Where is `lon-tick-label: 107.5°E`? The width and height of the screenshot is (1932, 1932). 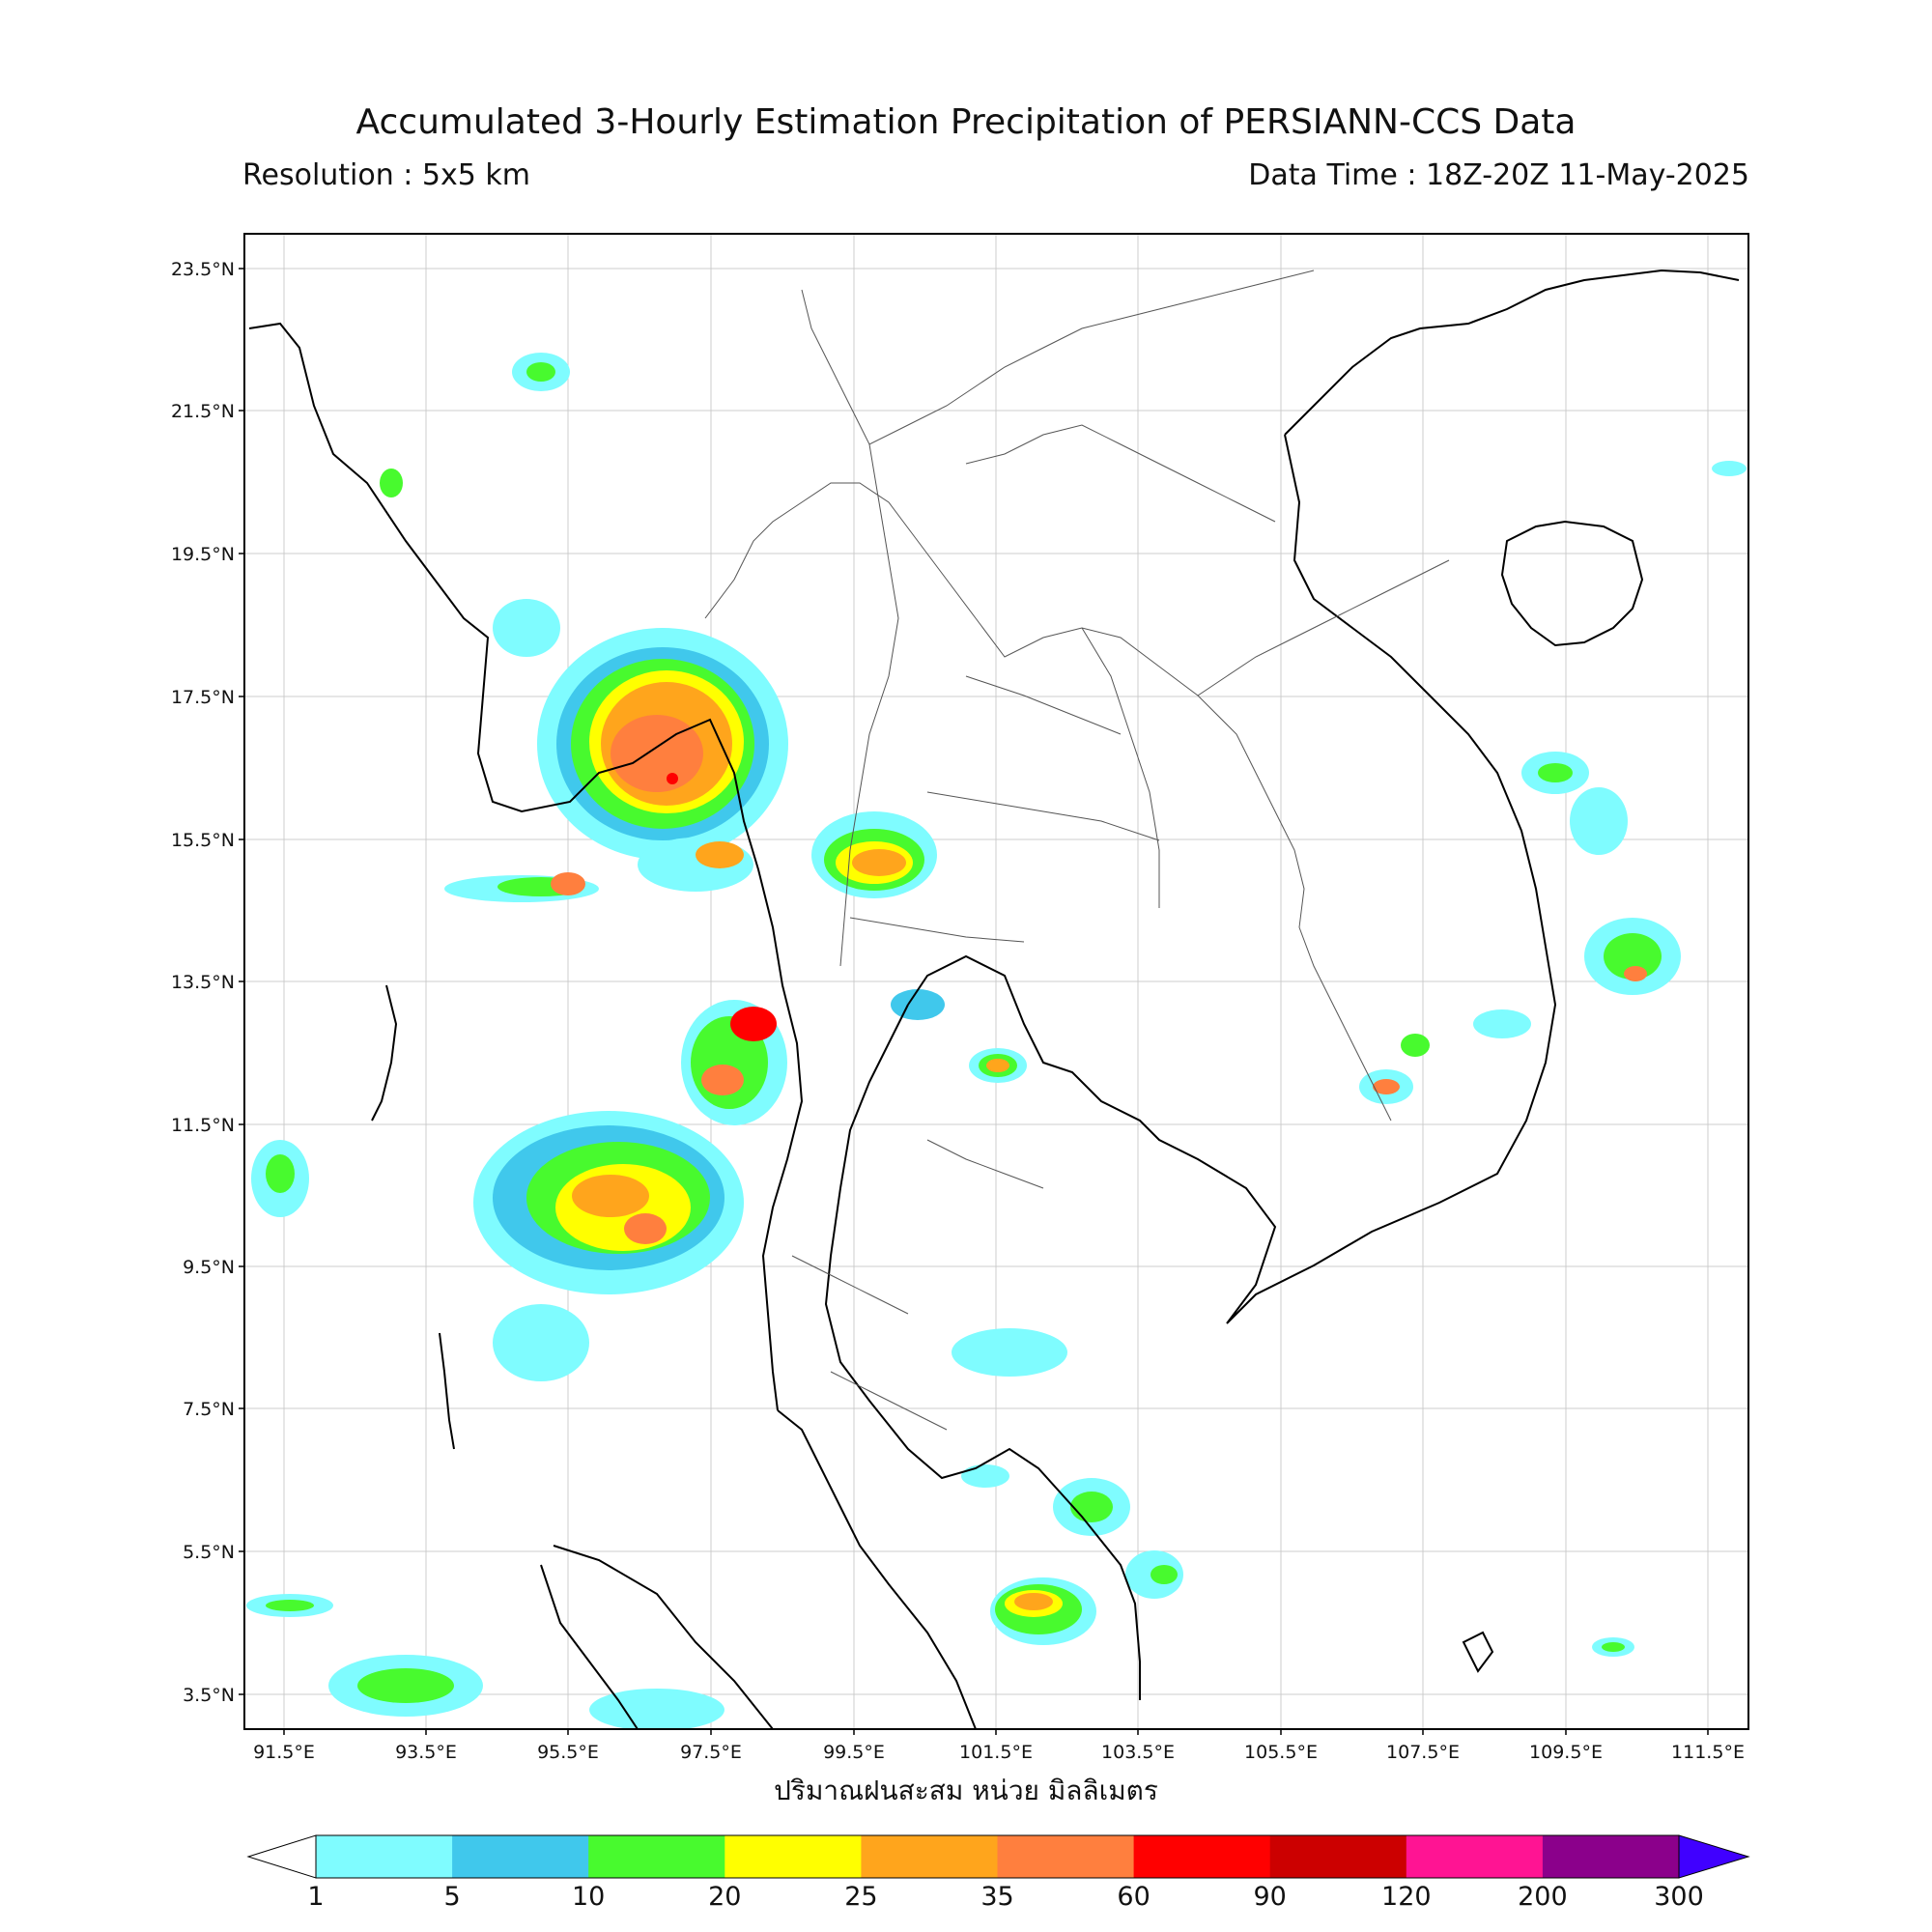 lon-tick-label: 107.5°E is located at coordinates (1423, 1752).